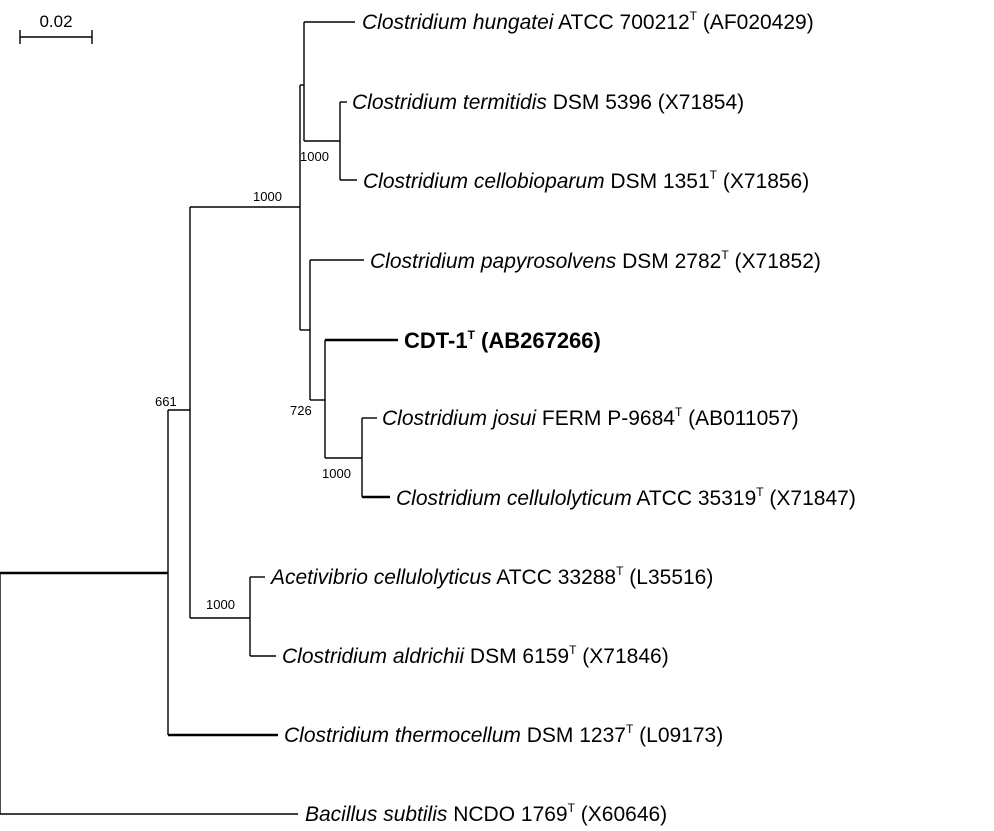 The width and height of the screenshot is (994, 831). What do you see at coordinates (373, 656) in the screenshot?
I see `leaf-species: Clostridium aldrichii` at bounding box center [373, 656].